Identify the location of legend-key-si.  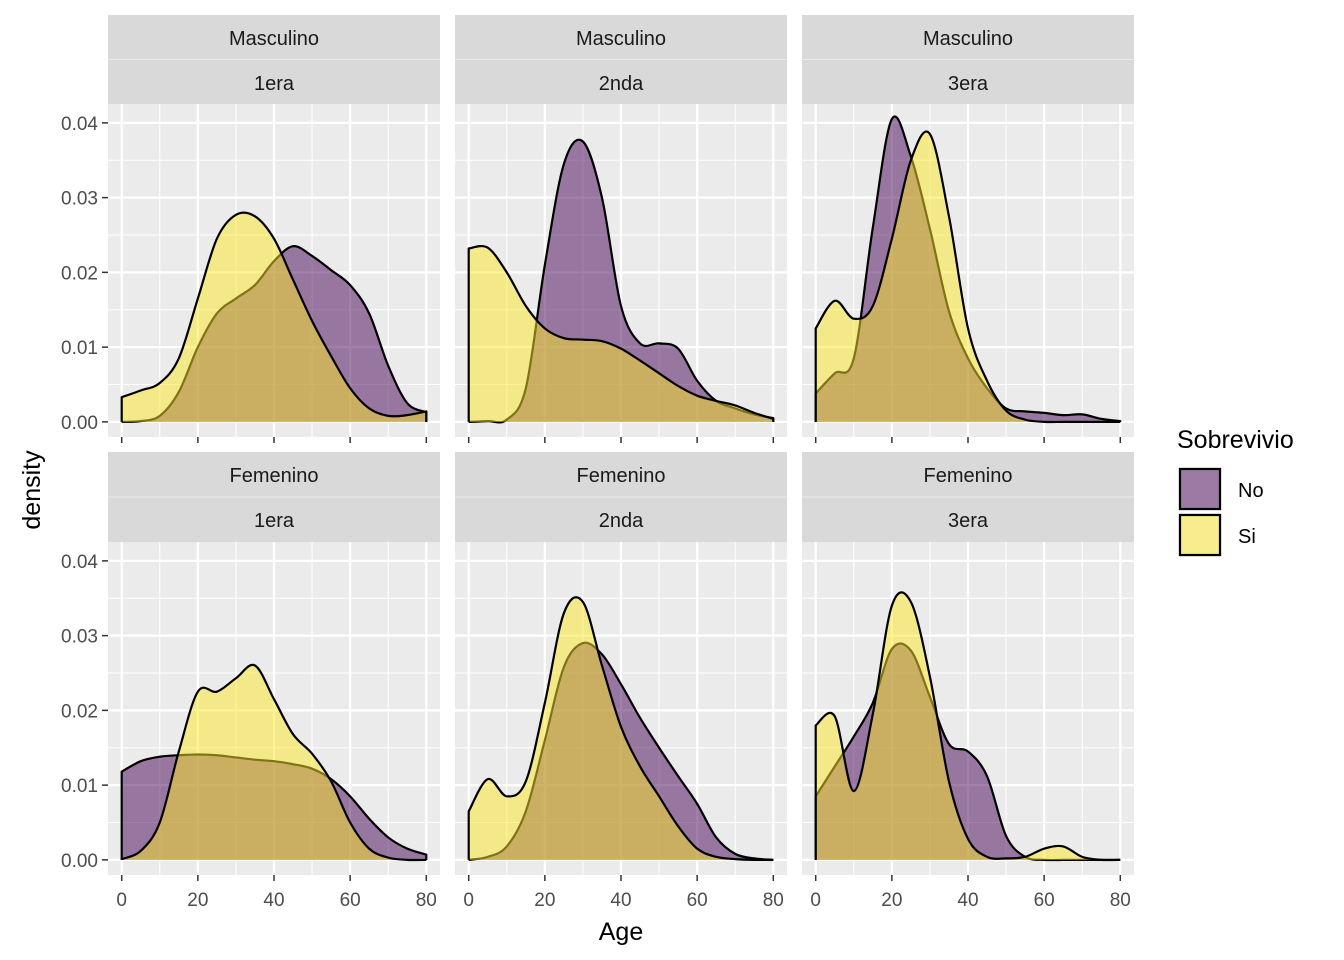
(1200, 535).